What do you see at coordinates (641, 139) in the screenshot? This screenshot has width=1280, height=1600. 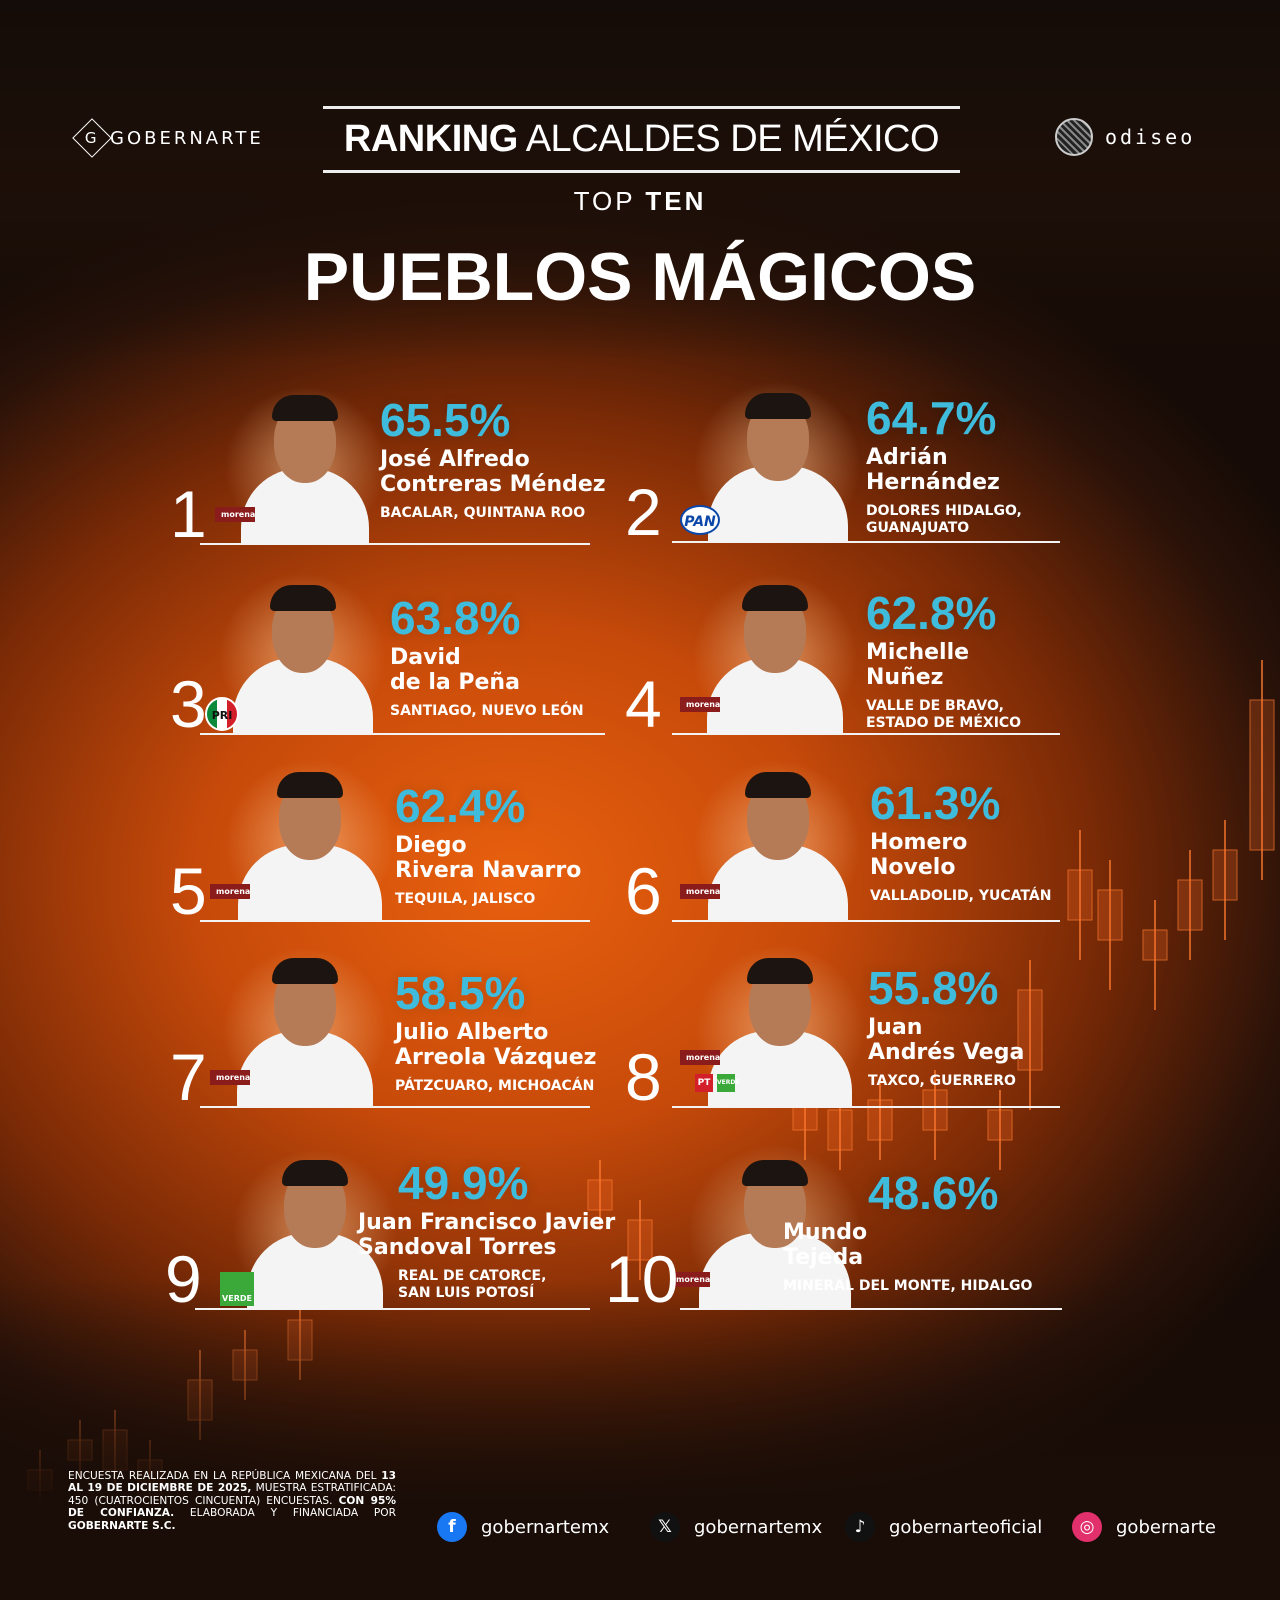 I see `ranking-heading: RANKING ALCALDES DE MÉXICO` at bounding box center [641, 139].